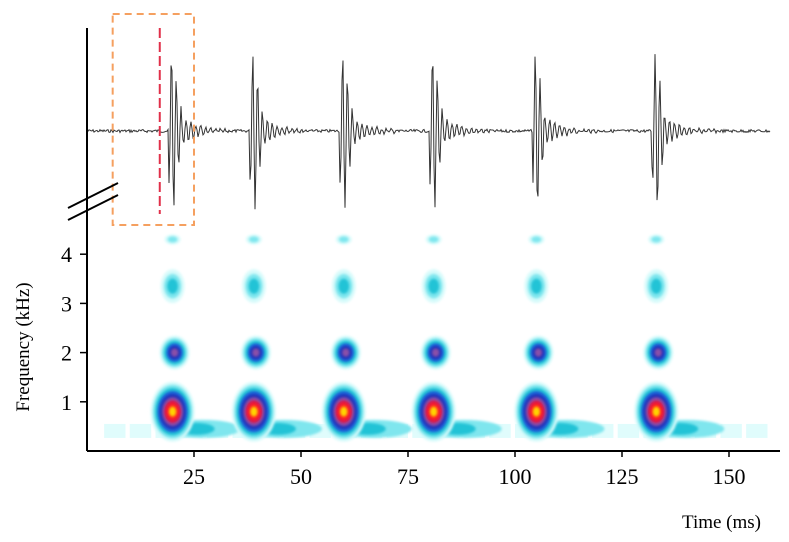 This screenshot has height=542, width=789. Describe the element at coordinates (301, 476) in the screenshot. I see `x-tick-label: 50` at that location.